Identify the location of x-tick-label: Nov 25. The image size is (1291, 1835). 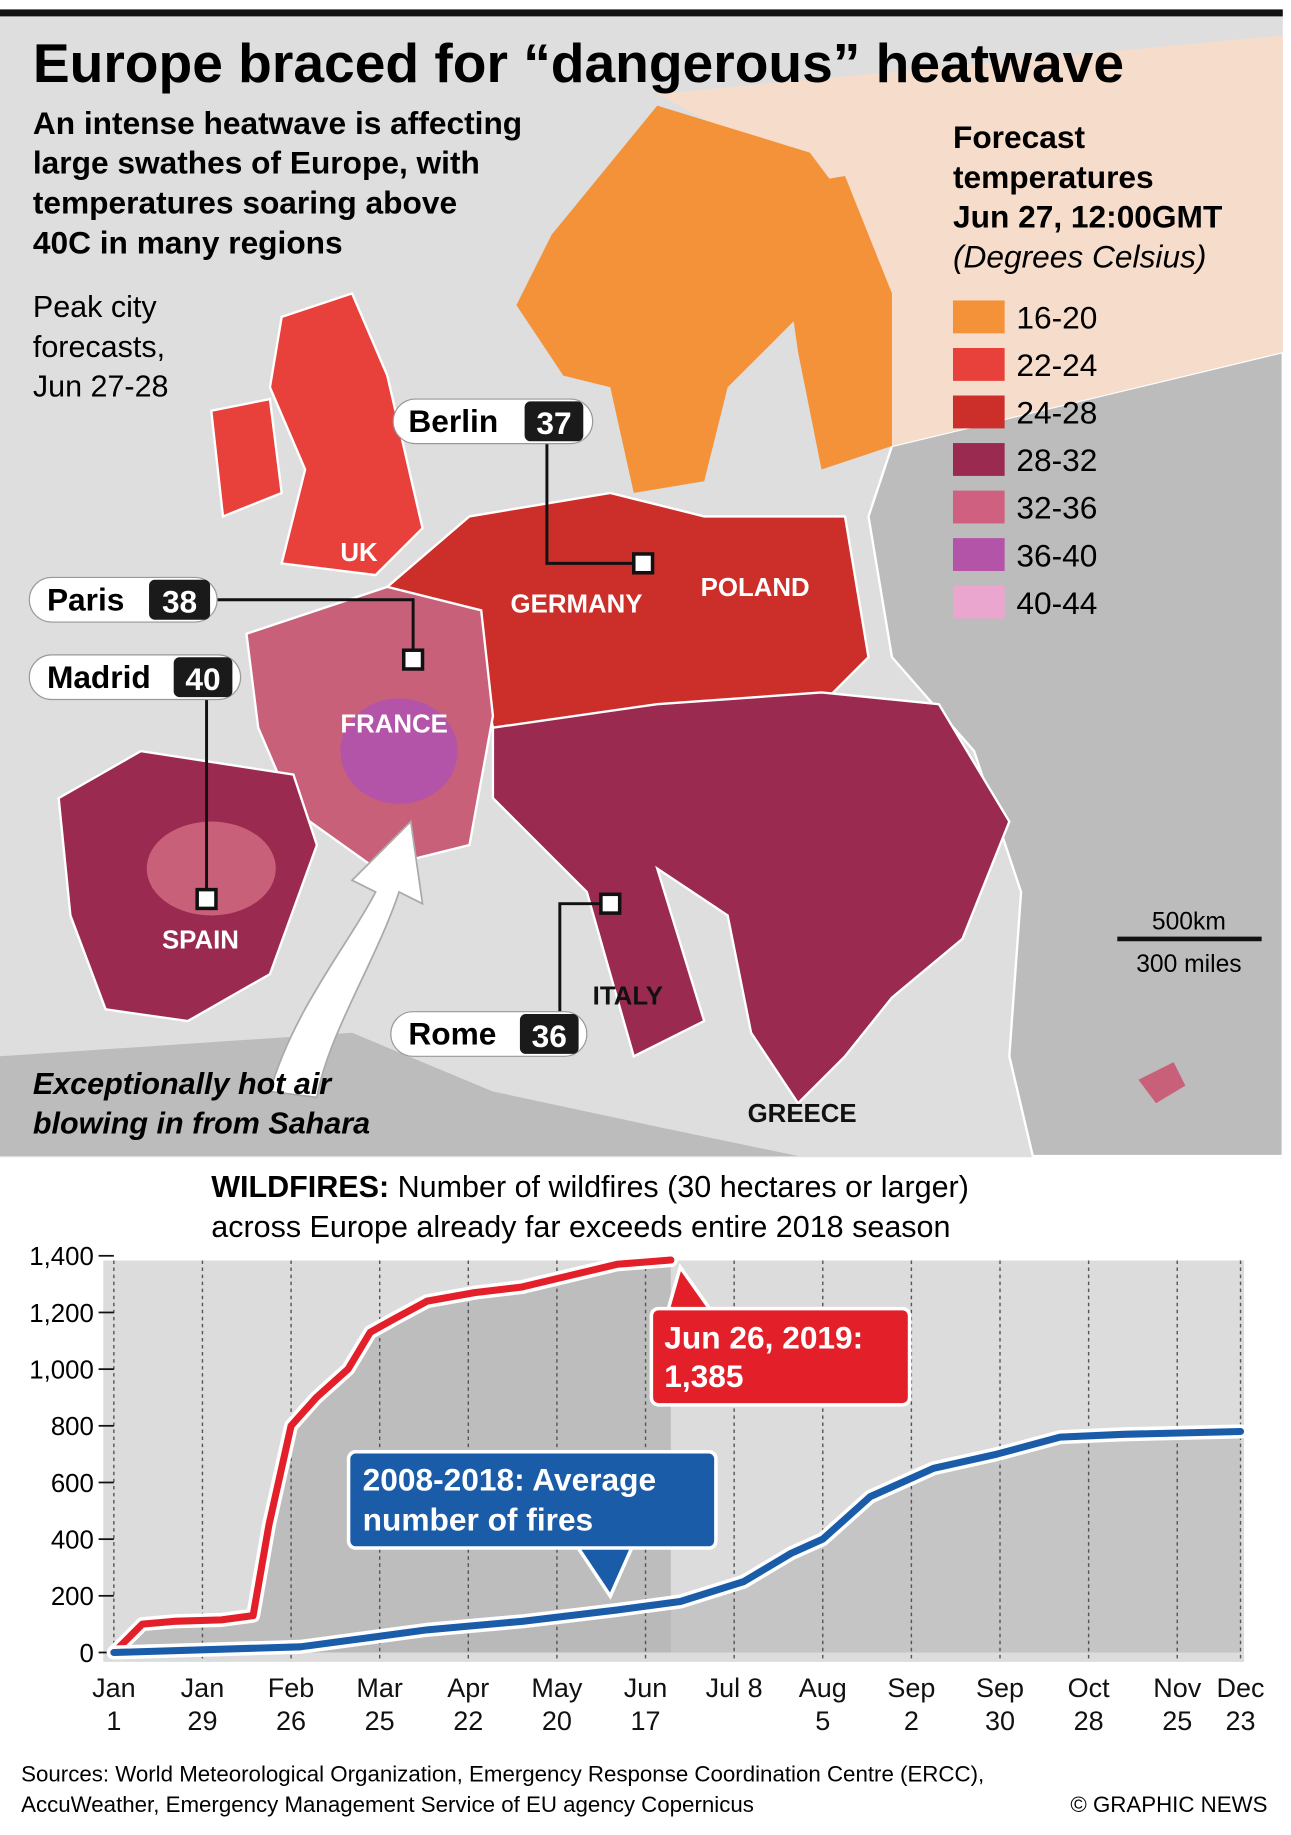
(1177, 1704).